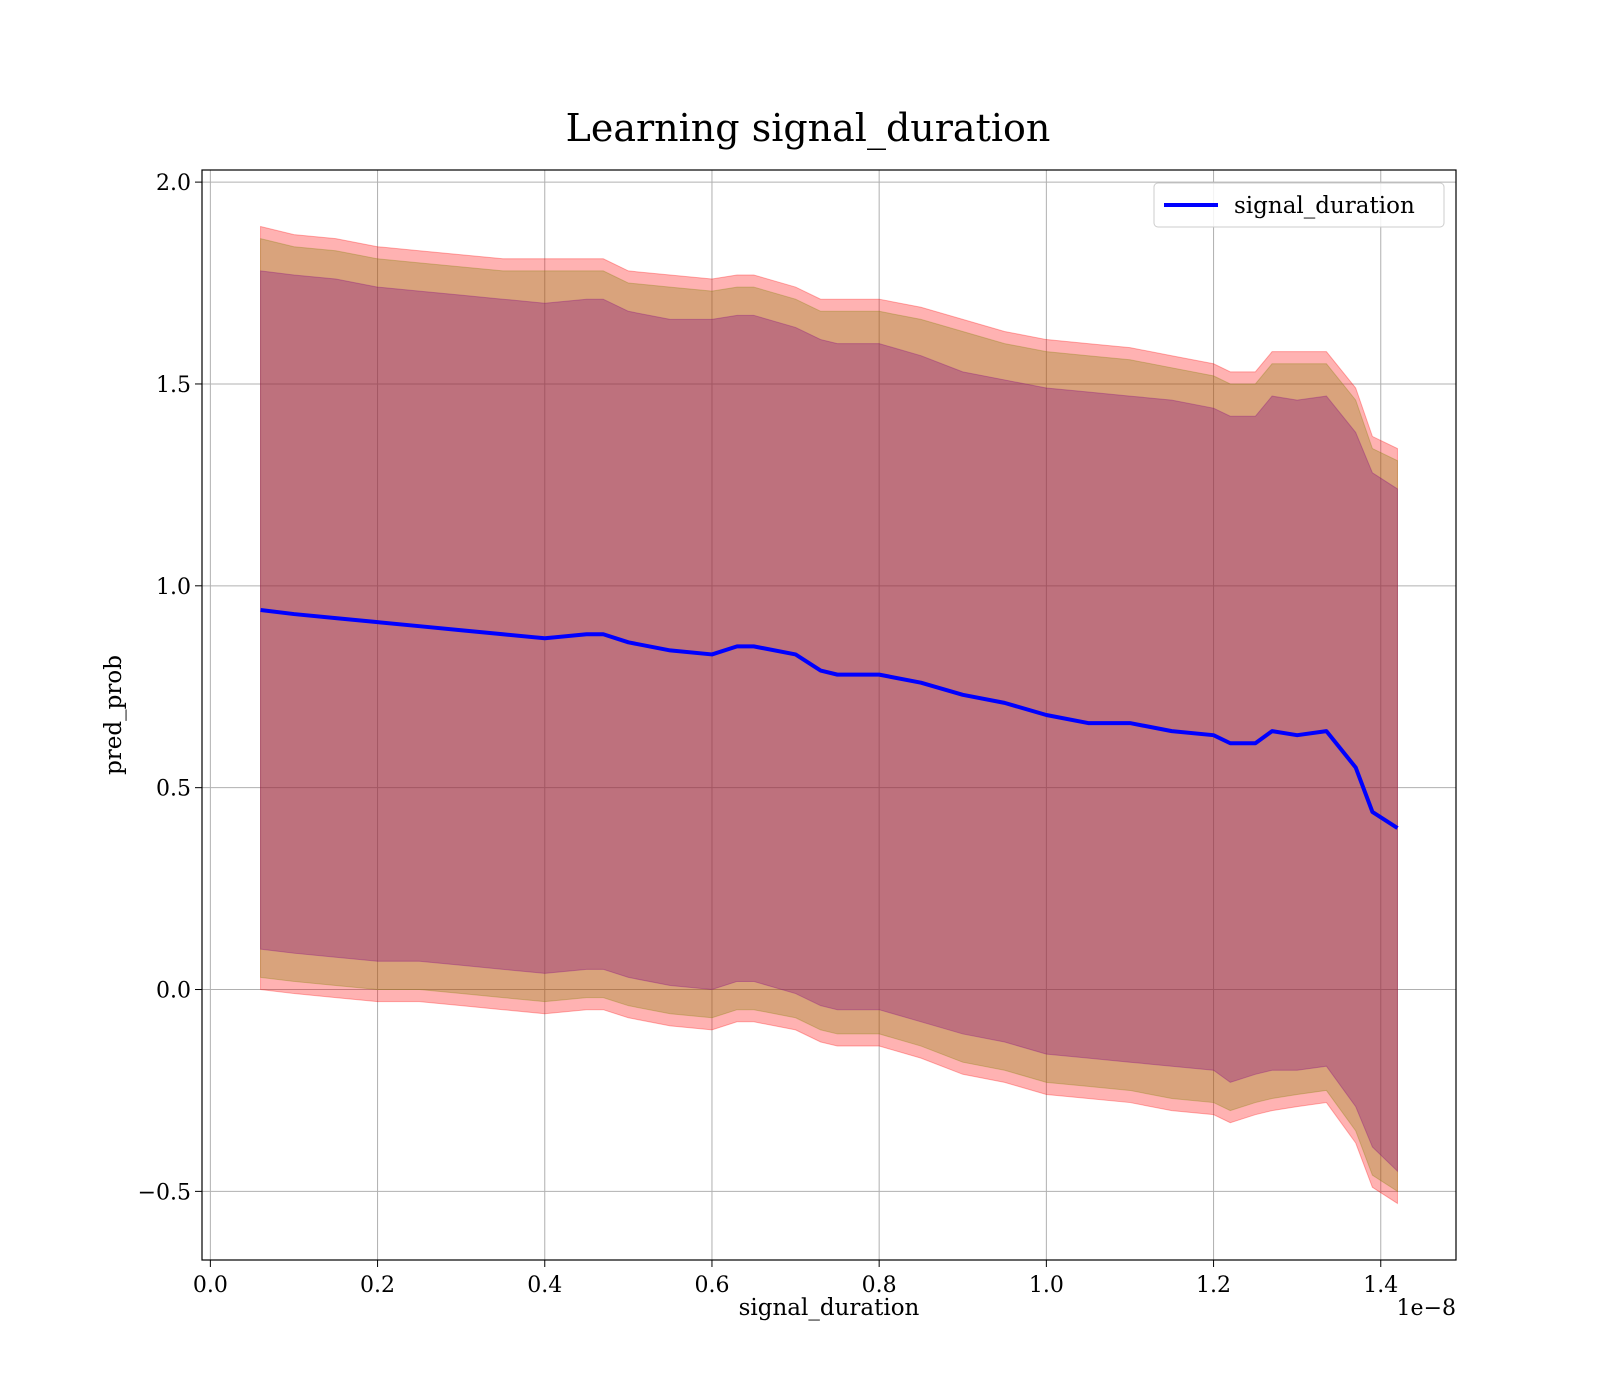 The width and height of the screenshot is (1600, 1400). What do you see at coordinates (377, 1285) in the screenshot?
I see `x-tick-label-1: 0.2` at bounding box center [377, 1285].